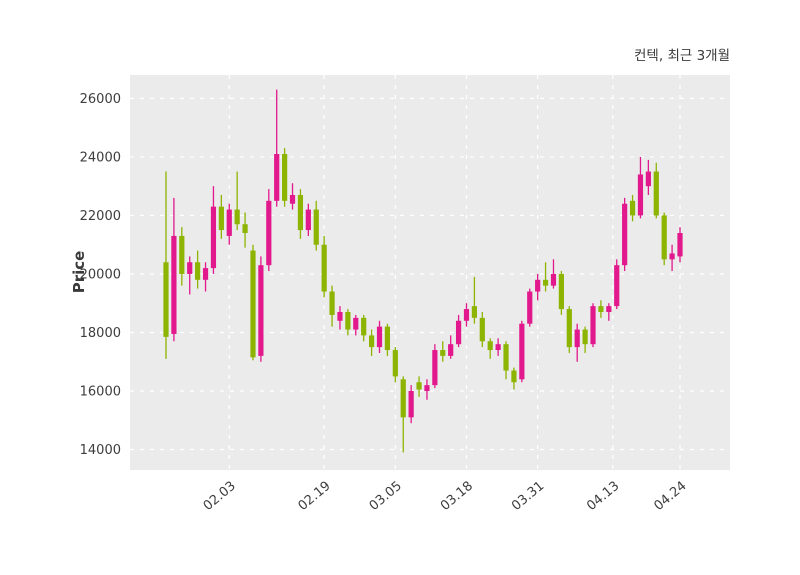  I want to click on y-tick-label: 22000, so click(100, 216).